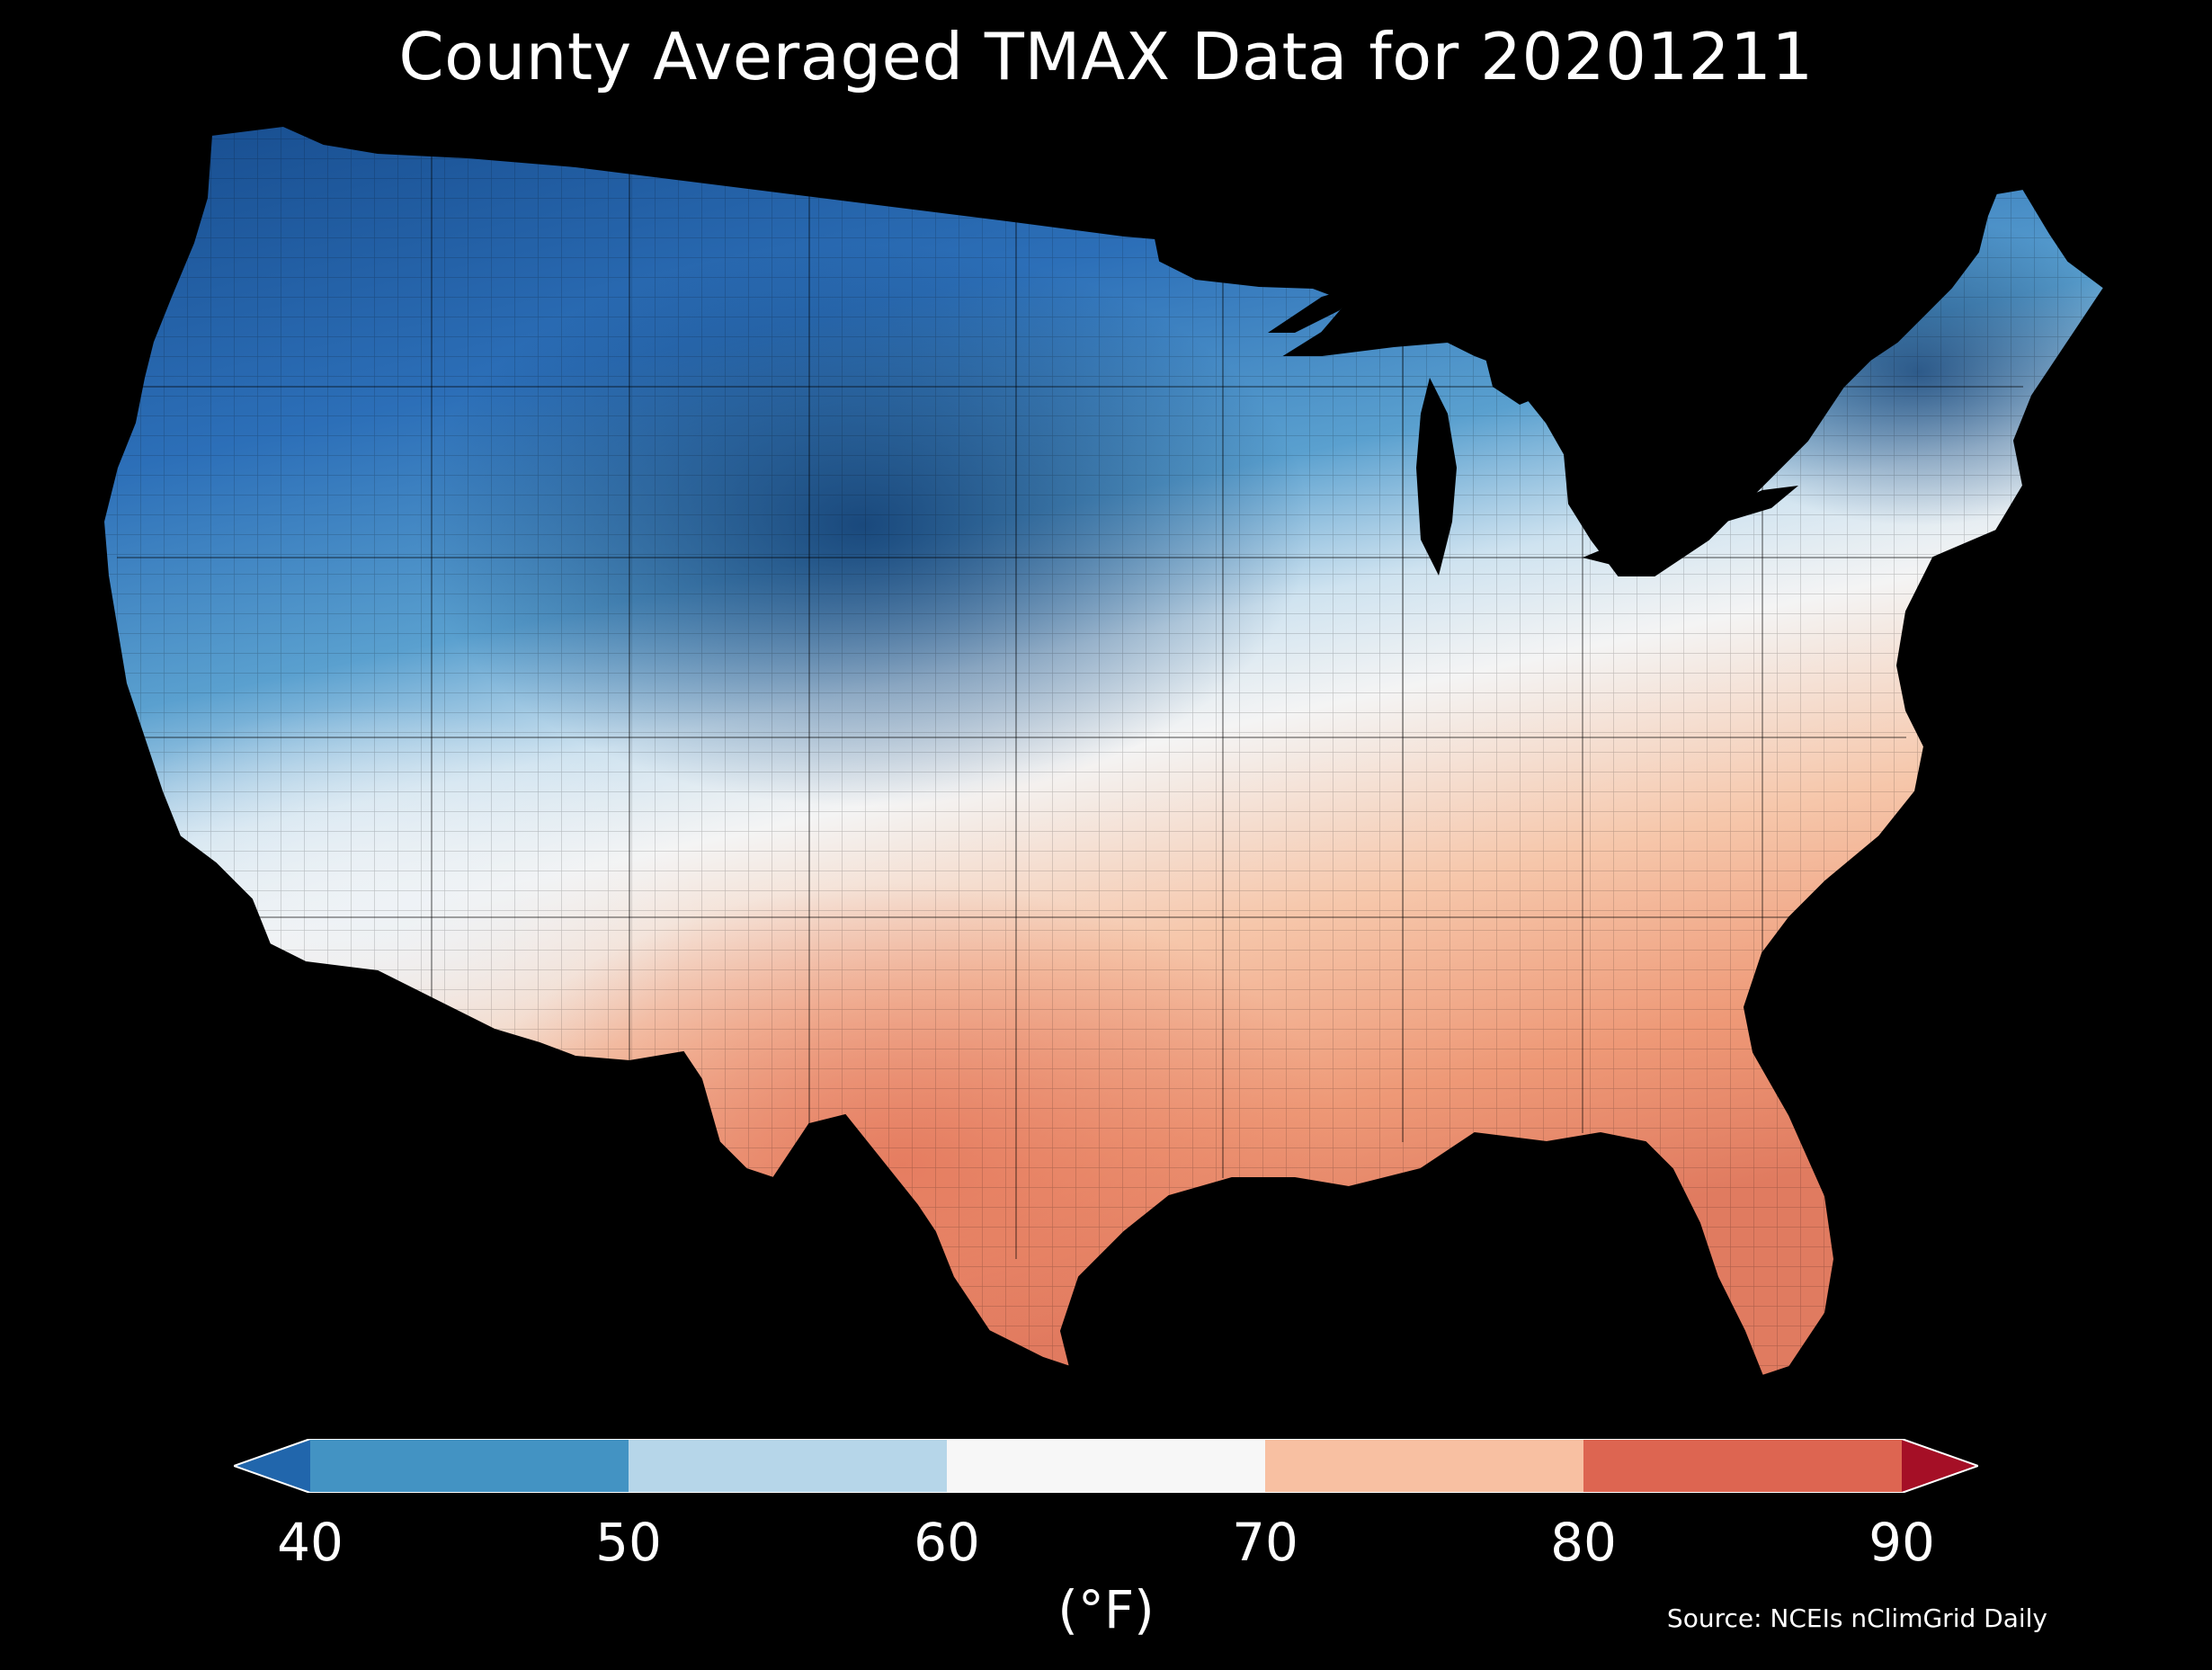 The height and width of the screenshot is (1670, 2212). Describe the element at coordinates (628, 1543) in the screenshot. I see `colorbar-tick-label: 50` at that location.